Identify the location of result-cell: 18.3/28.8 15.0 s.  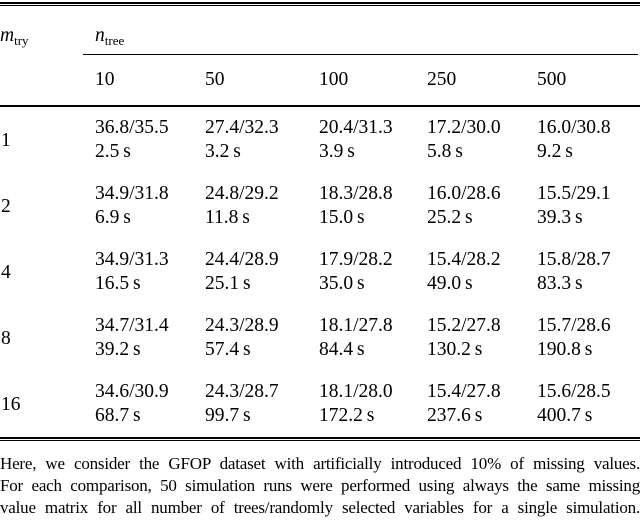
(373, 210).